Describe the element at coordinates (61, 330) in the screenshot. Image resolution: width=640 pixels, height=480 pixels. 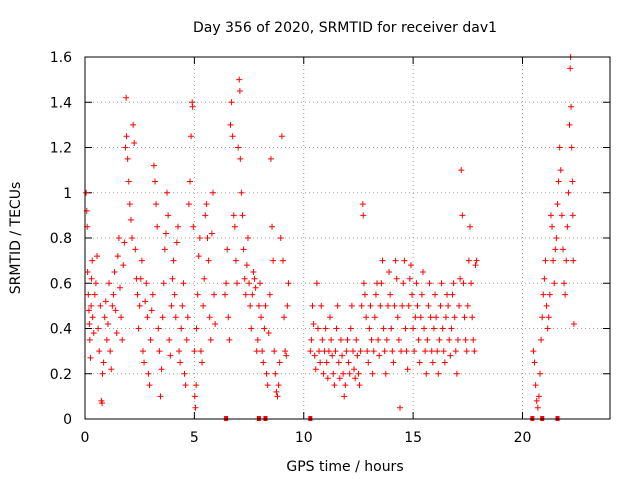
I see `y-tick-label: 0.4` at that location.